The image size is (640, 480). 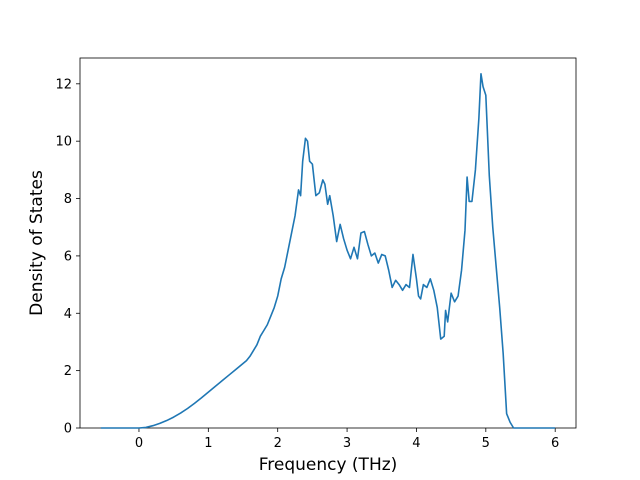 What do you see at coordinates (555, 443) in the screenshot?
I see `x-tick-label: 6` at bounding box center [555, 443].